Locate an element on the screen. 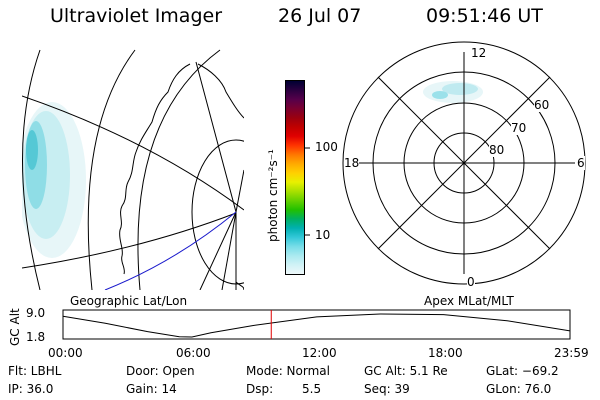 This screenshot has height=400, width=600. colorbar is located at coordinates (295, 177).